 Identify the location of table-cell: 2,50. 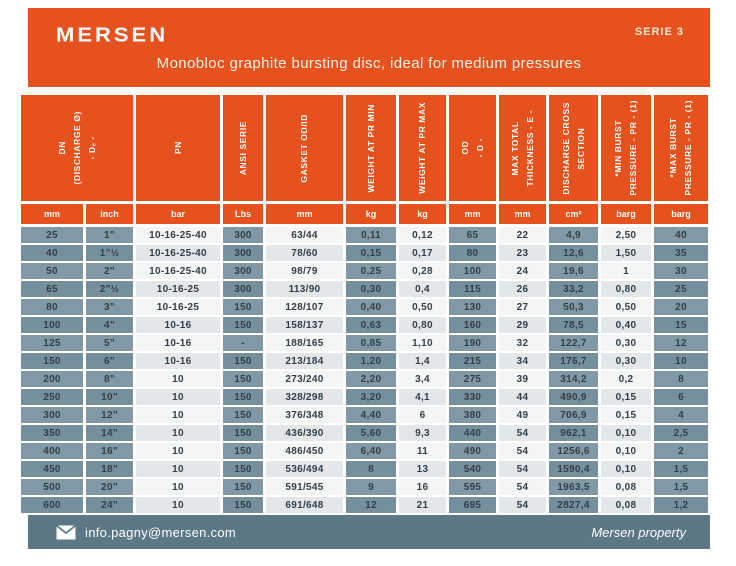
(626, 235).